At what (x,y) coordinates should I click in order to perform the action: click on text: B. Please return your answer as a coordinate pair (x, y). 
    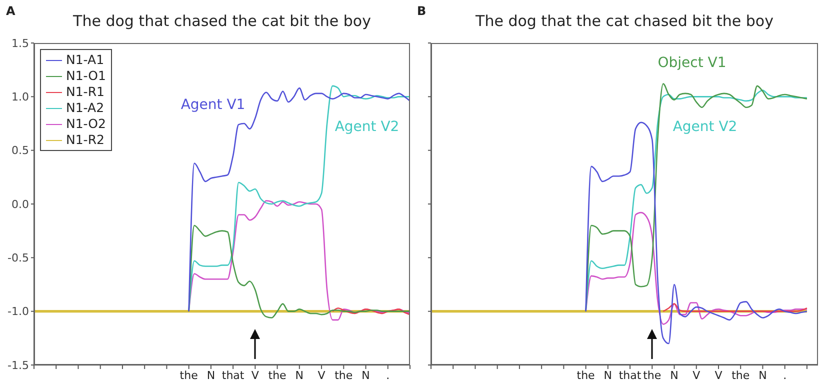
    Looking at the image, I should click on (421, 11).